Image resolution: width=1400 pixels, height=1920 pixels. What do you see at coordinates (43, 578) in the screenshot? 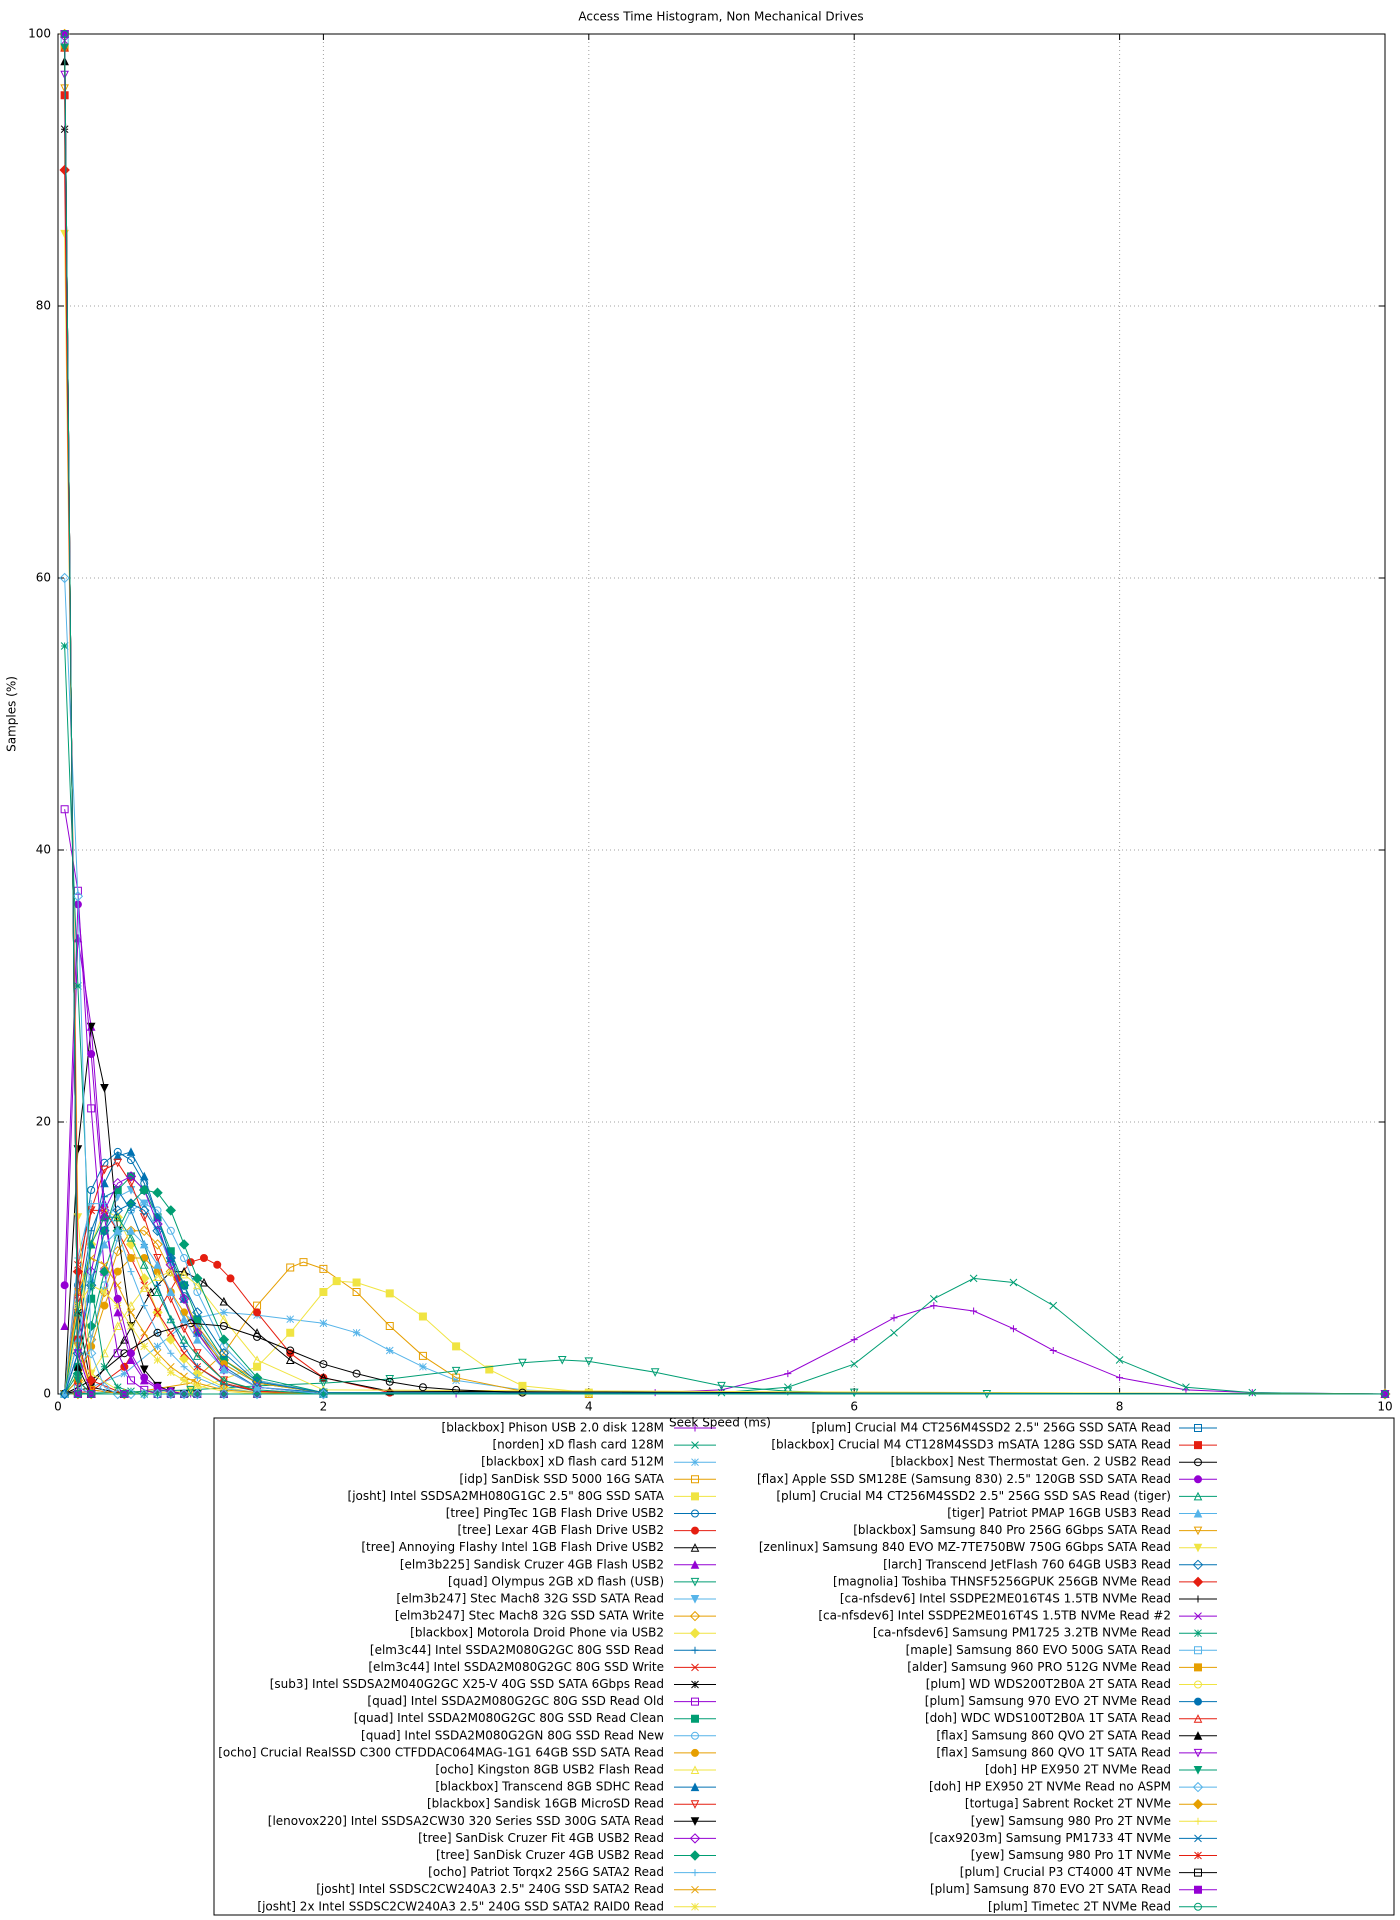
I see `y-tick-label: 60` at bounding box center [43, 578].